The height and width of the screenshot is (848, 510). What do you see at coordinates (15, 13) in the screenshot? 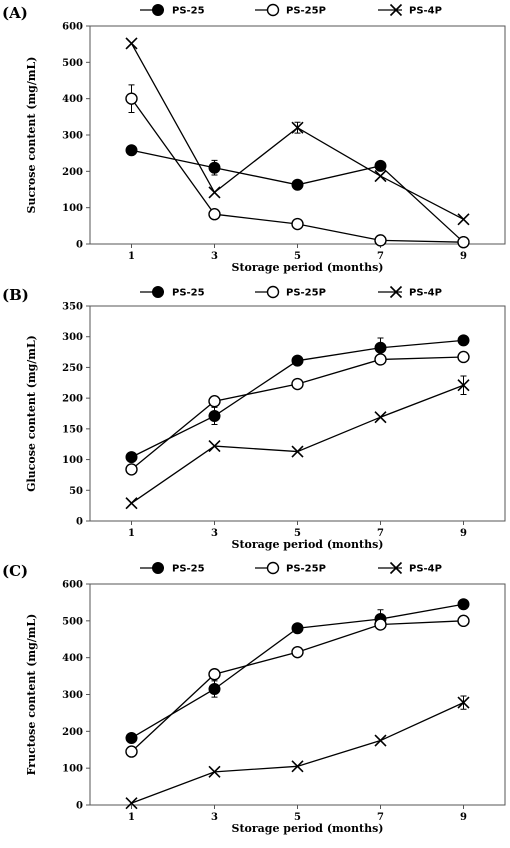
I see `panel-label: (A)` at bounding box center [15, 13].